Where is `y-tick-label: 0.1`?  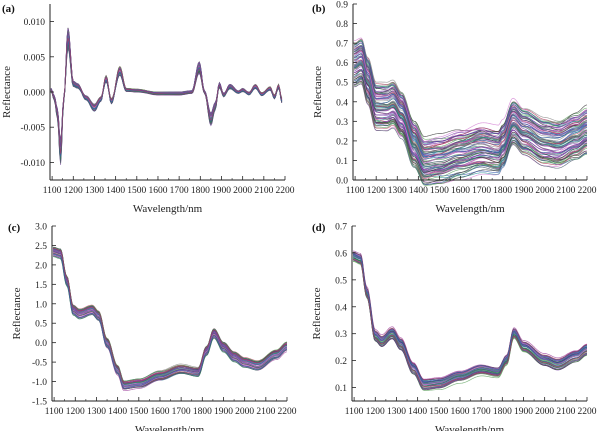
y-tick-label: 0.1 is located at coordinates (341, 389).